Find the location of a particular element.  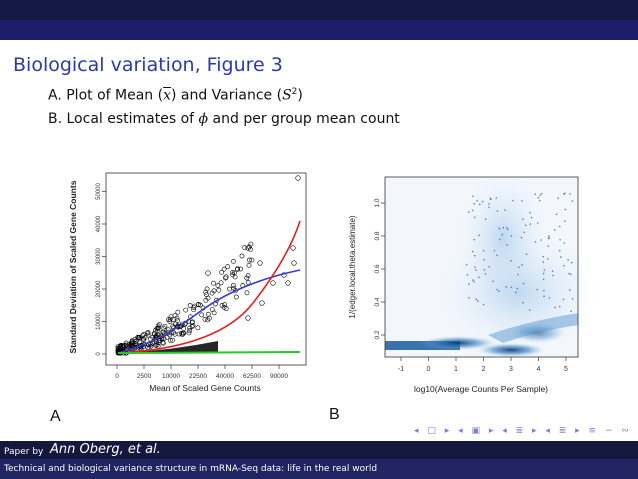

panel-a-frame is located at coordinates (206, 269).